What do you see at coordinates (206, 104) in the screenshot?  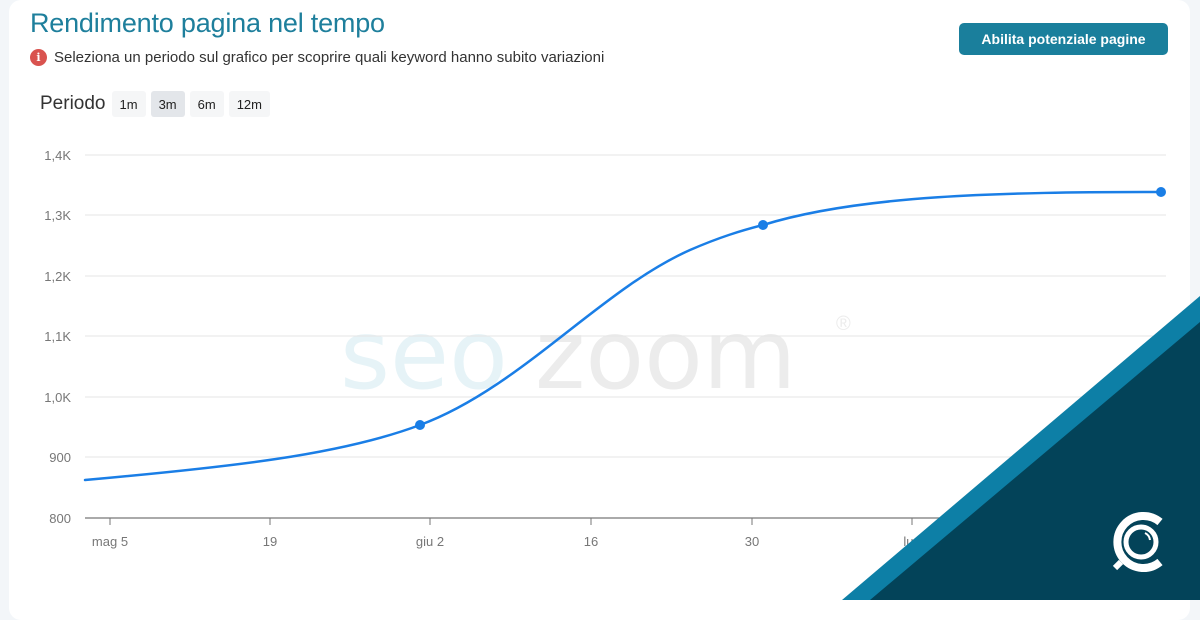 I see `period-6m-button: 6m` at bounding box center [206, 104].